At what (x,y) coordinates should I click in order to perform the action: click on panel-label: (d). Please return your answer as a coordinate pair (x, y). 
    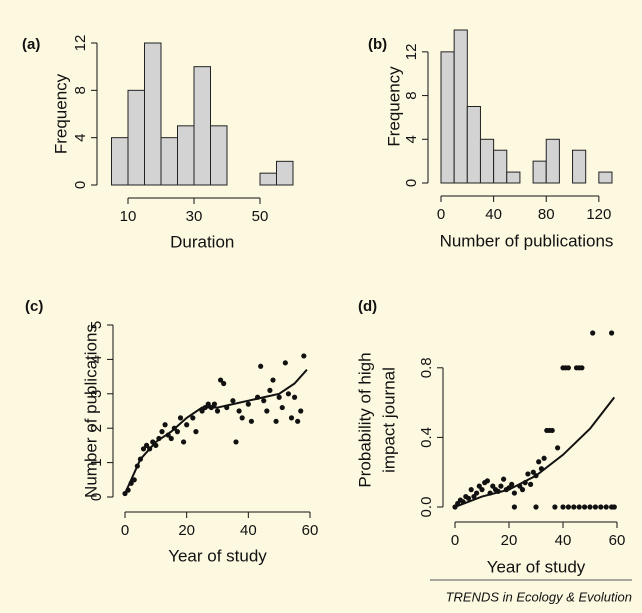
    Looking at the image, I should click on (367, 306).